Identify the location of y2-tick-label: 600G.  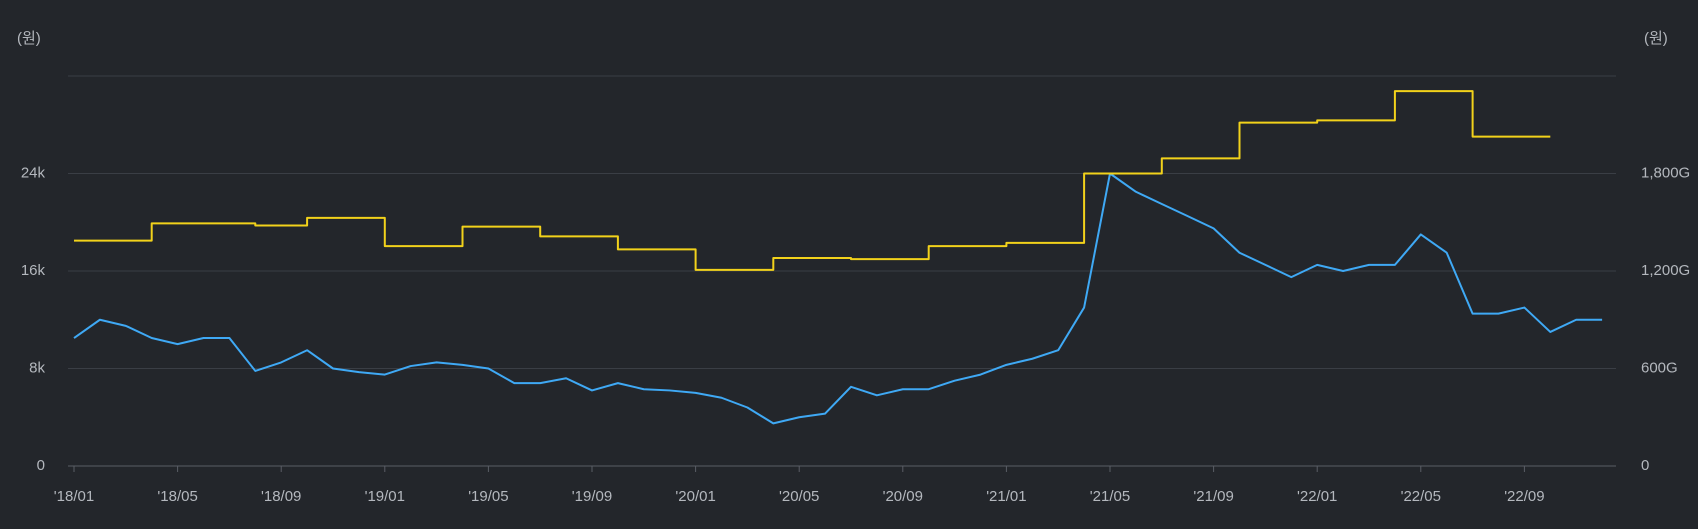
(1659, 367).